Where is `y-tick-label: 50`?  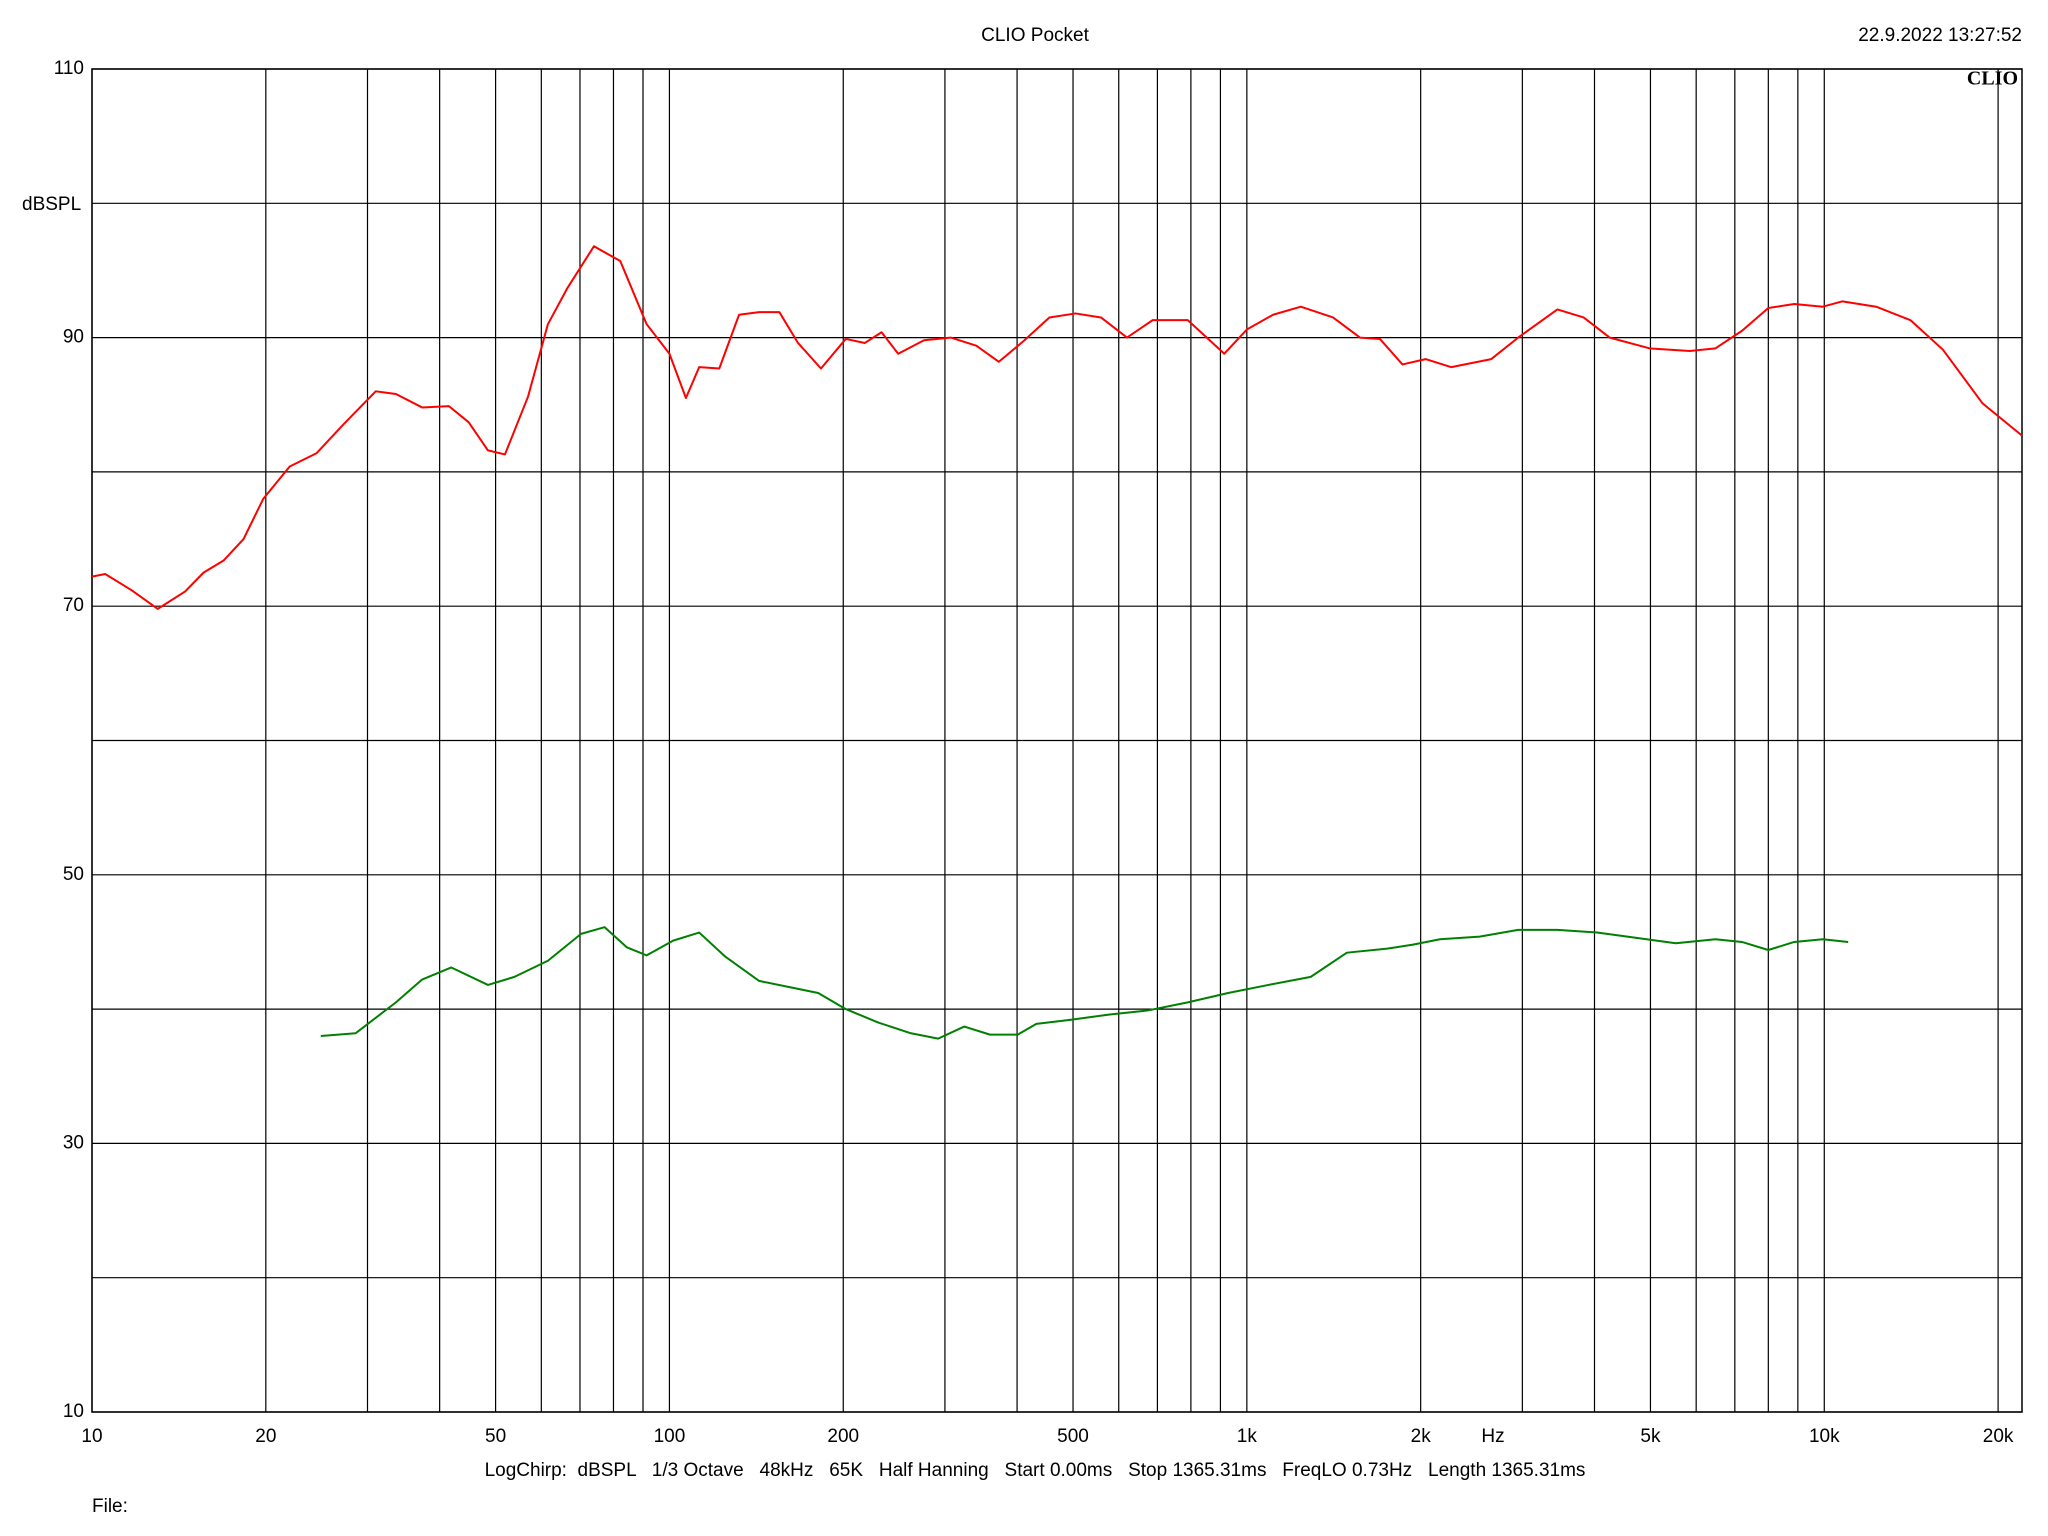
y-tick-label: 50 is located at coordinates (73, 874).